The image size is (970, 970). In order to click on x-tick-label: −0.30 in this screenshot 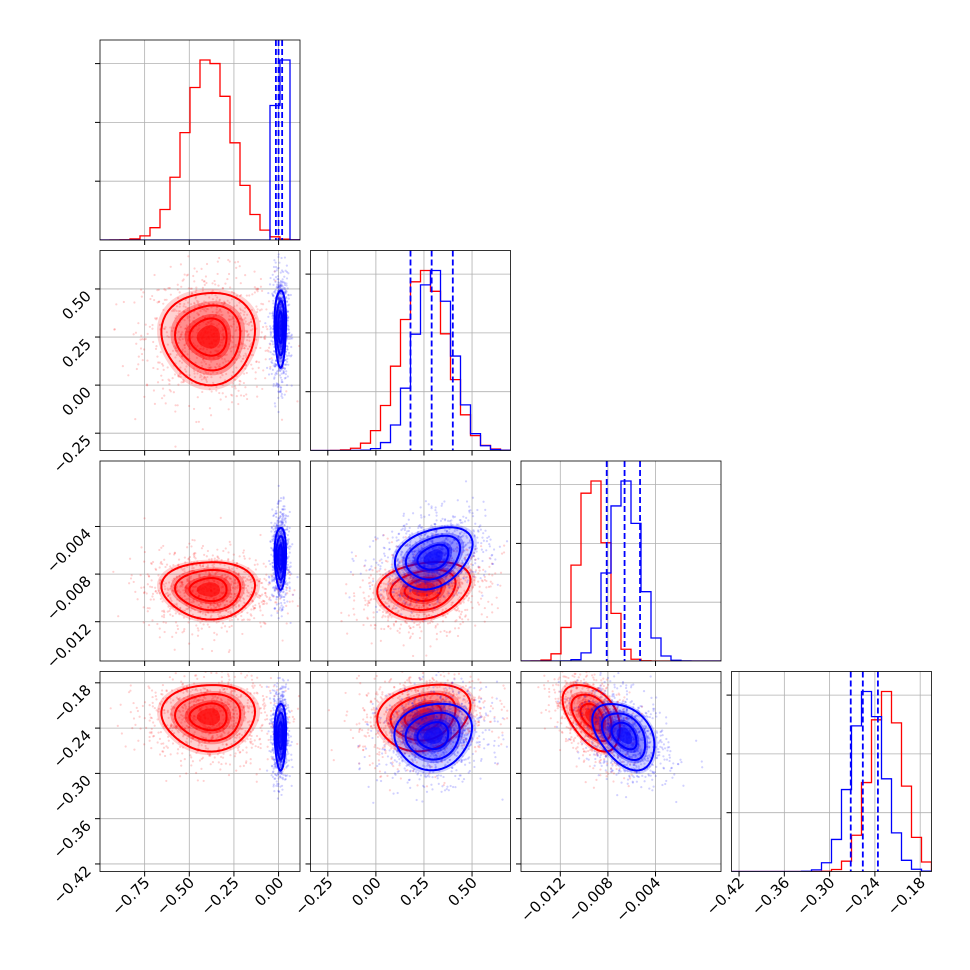, I will do `click(815, 896)`.